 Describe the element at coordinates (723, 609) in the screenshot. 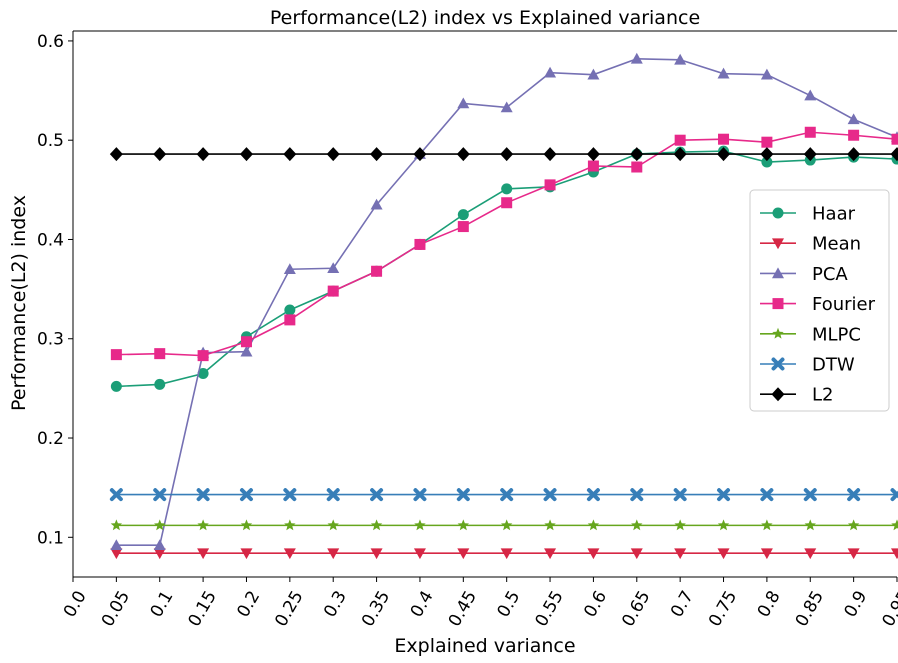

I see `x-tick-label: 0.75` at that location.